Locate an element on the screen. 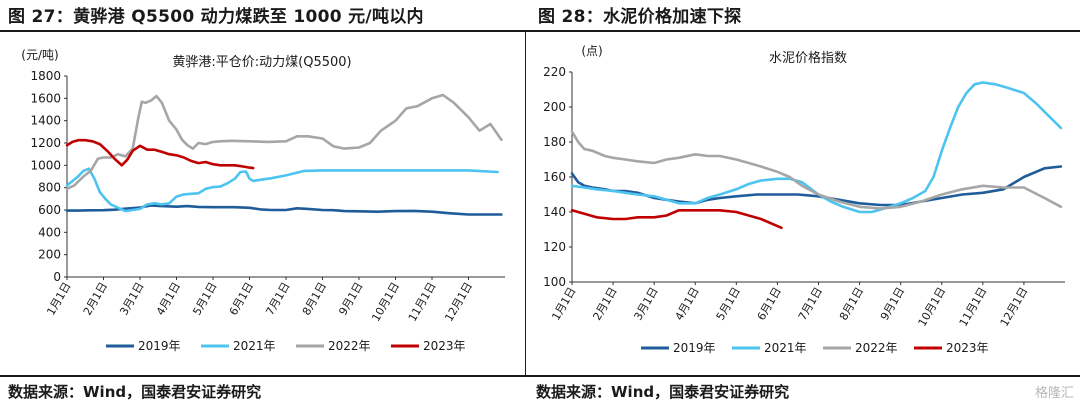 The image size is (1080, 404). y-tick-label: 1600 is located at coordinates (45, 98).